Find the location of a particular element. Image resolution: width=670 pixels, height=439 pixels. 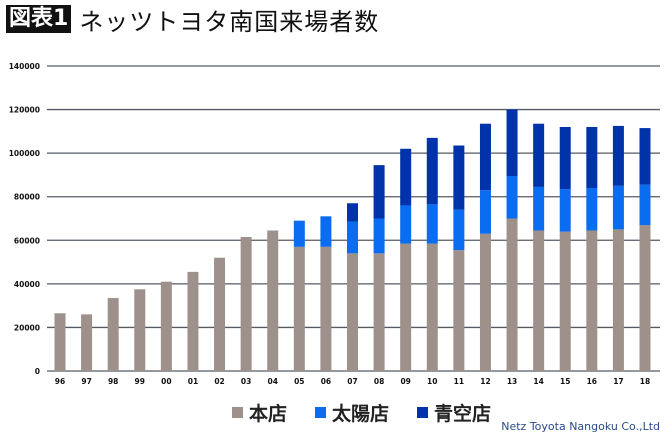

x-tick-label: 98 is located at coordinates (113, 381).